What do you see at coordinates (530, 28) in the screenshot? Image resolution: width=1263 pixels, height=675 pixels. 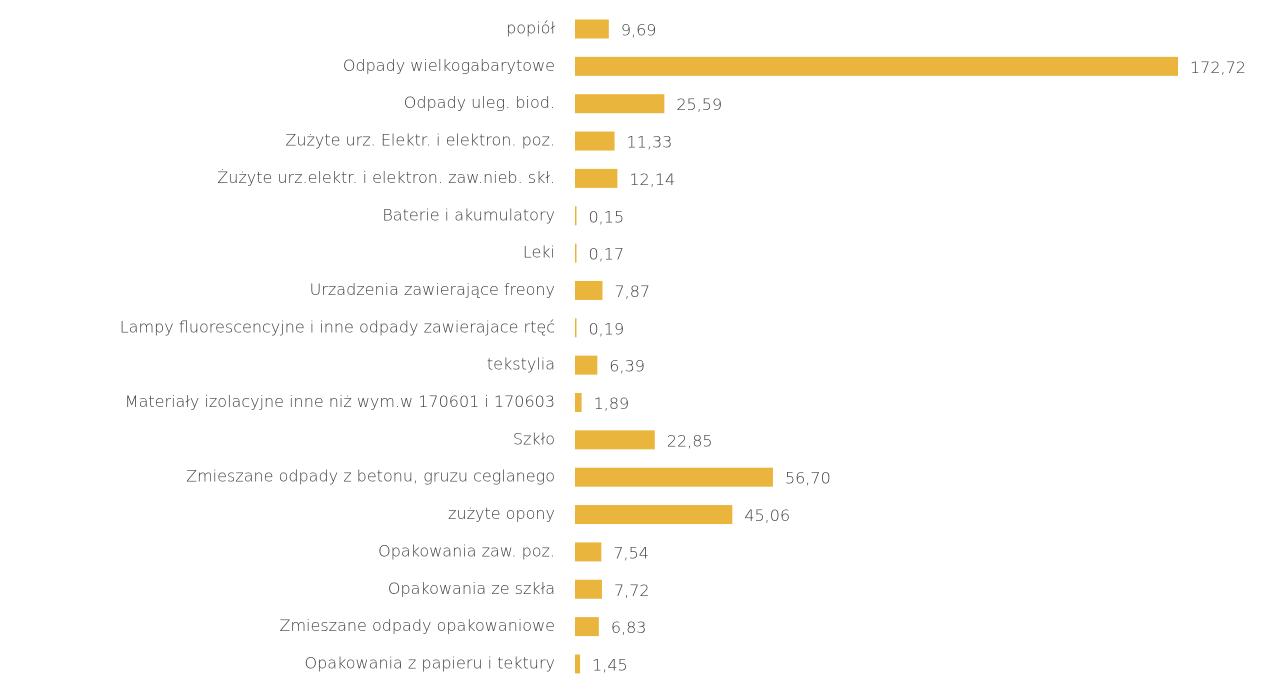 I see `category-label: popiół` at bounding box center [530, 28].